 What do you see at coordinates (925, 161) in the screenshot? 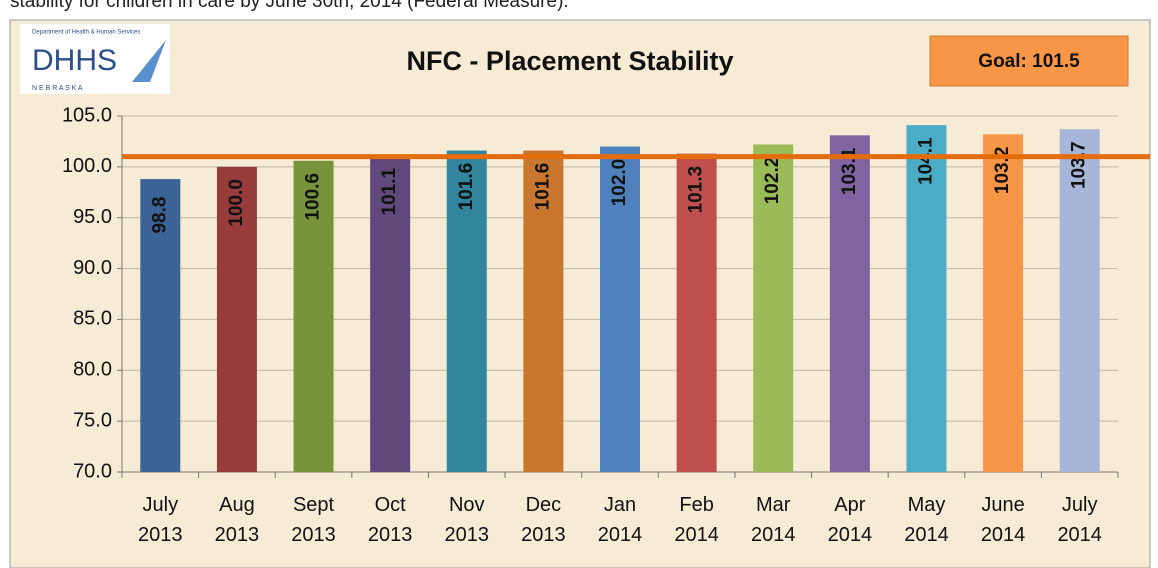
I see `value-label: 104.1` at bounding box center [925, 161].